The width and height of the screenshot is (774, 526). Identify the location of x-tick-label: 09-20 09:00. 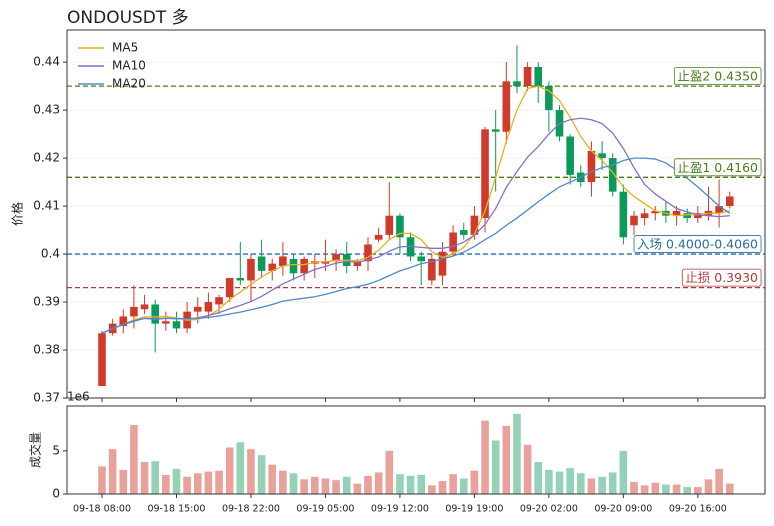
(623, 509).